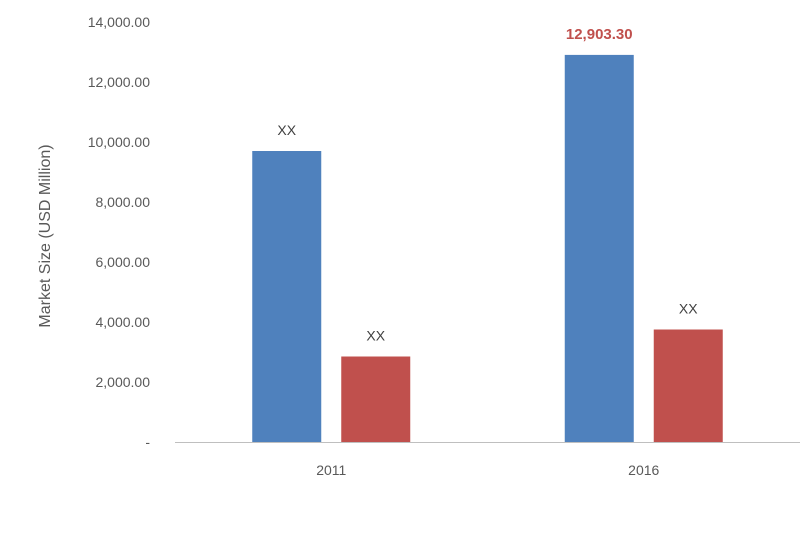 Image resolution: width=800 pixels, height=534 pixels. I want to click on y-tick-label: 4,000.00, so click(123, 322).